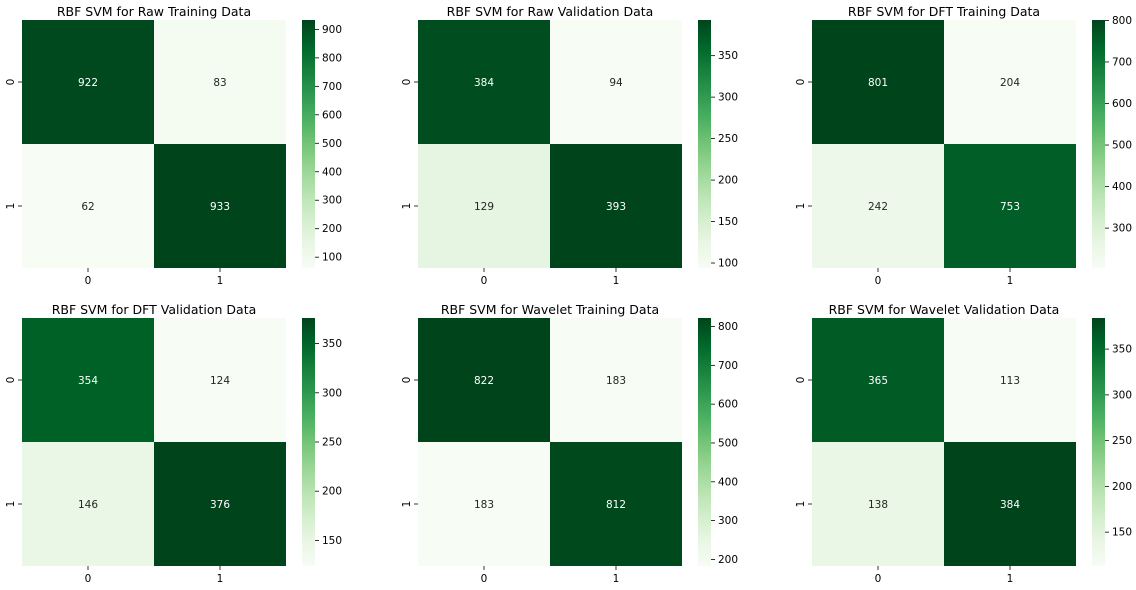  Describe the element at coordinates (332, 58) in the screenshot. I see `colorbar-tick-label-7: 800` at that location.